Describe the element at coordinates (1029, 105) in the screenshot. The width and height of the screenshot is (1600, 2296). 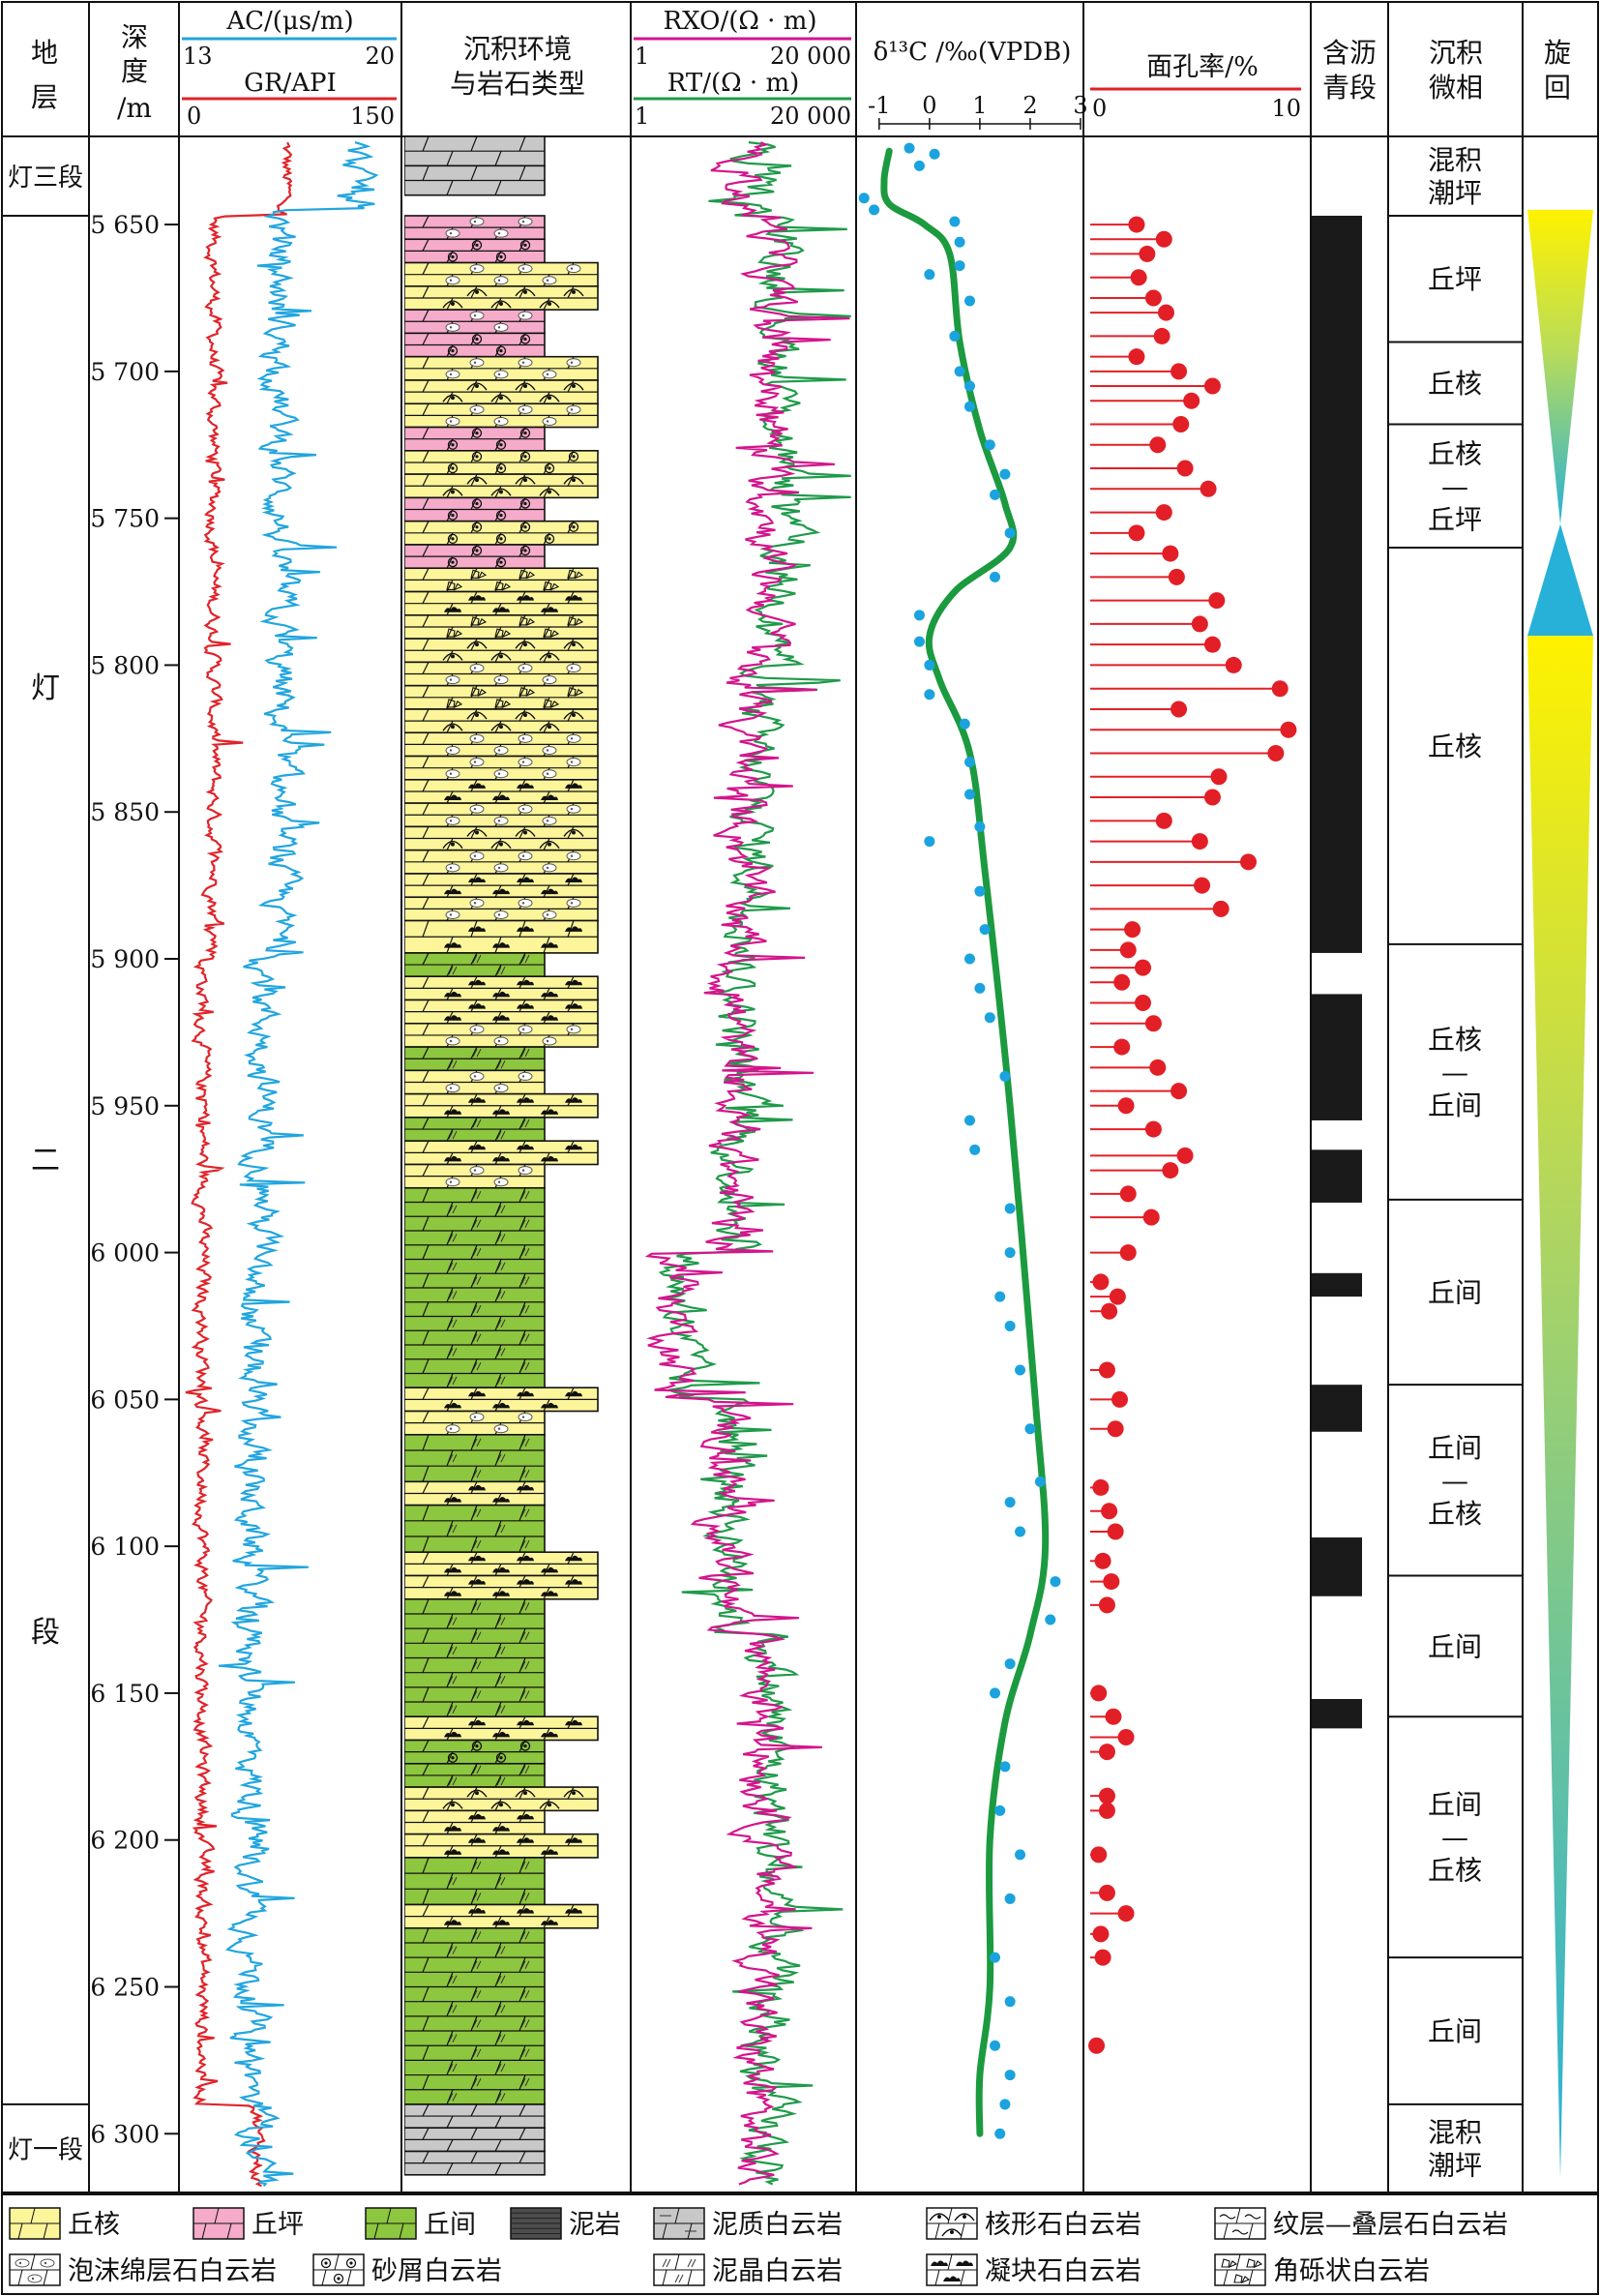
I see `d13c-tick-label: 2` at that location.